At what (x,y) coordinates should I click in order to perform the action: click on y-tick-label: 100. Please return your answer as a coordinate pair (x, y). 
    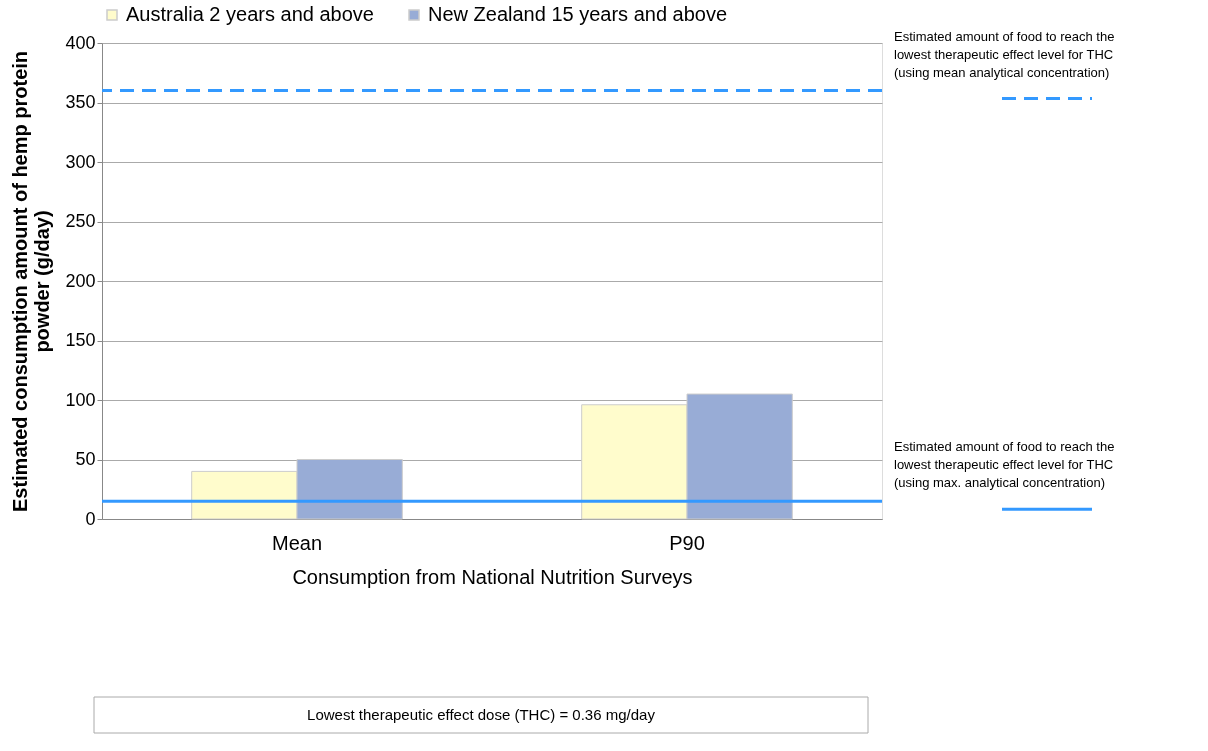
    Looking at the image, I should click on (80, 399).